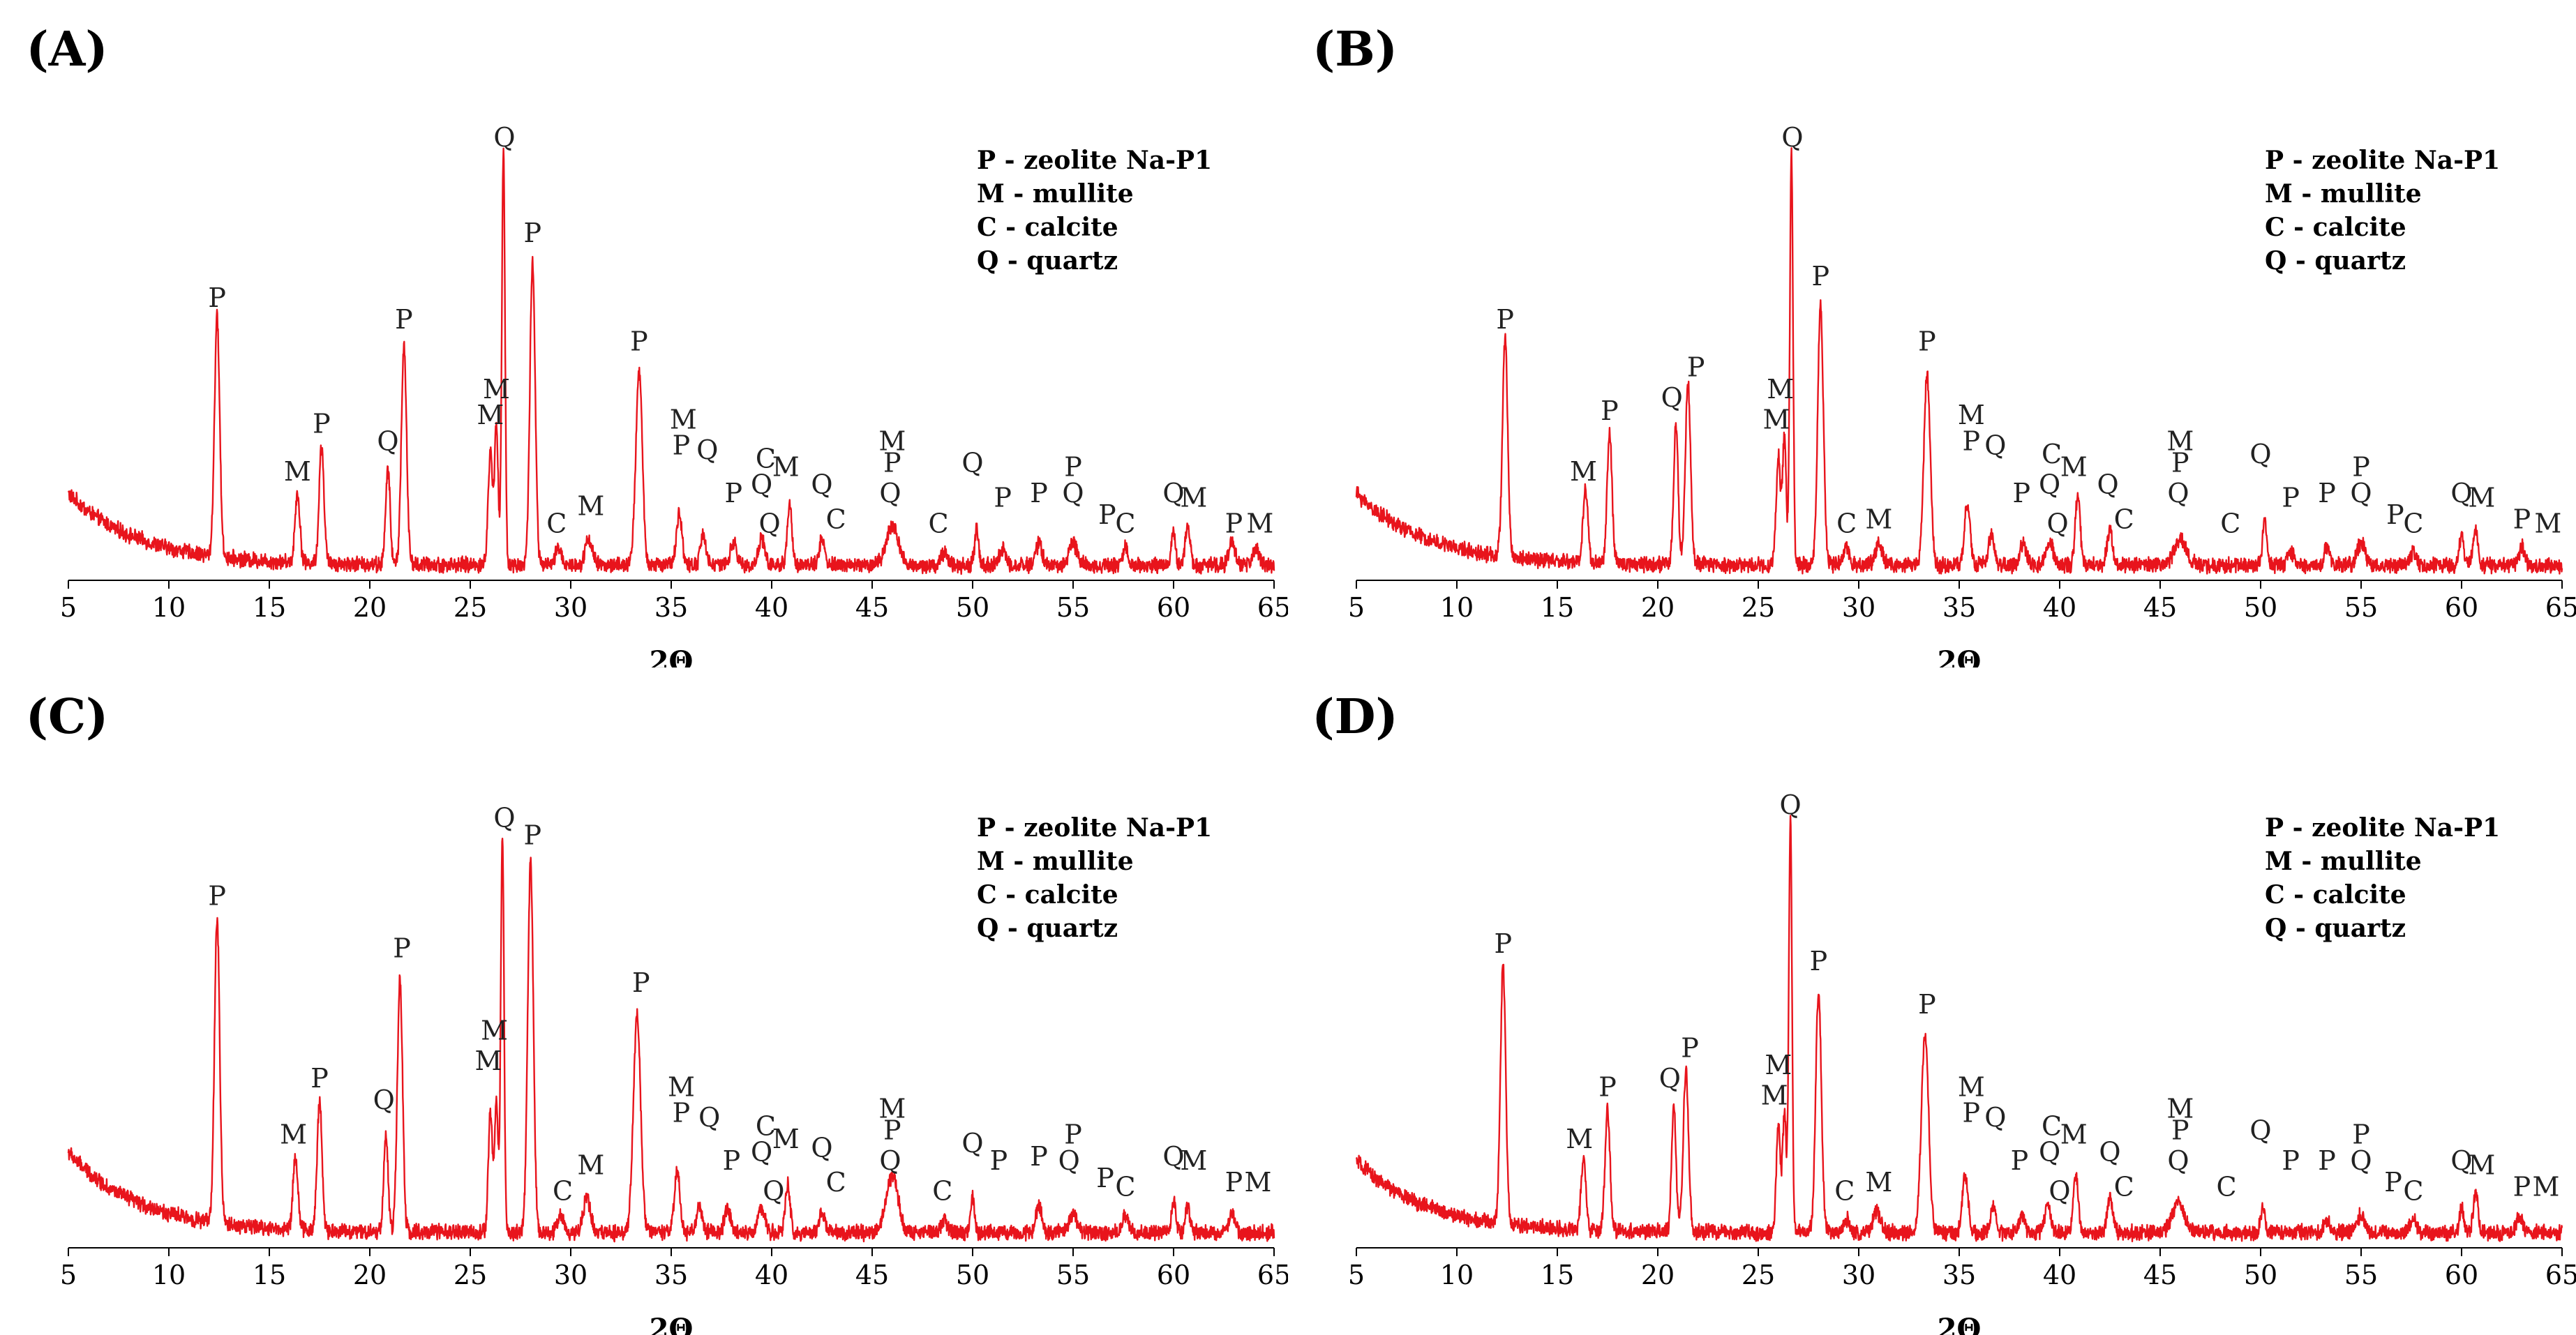  I want to click on x-tick-label: 20, so click(370, 607).